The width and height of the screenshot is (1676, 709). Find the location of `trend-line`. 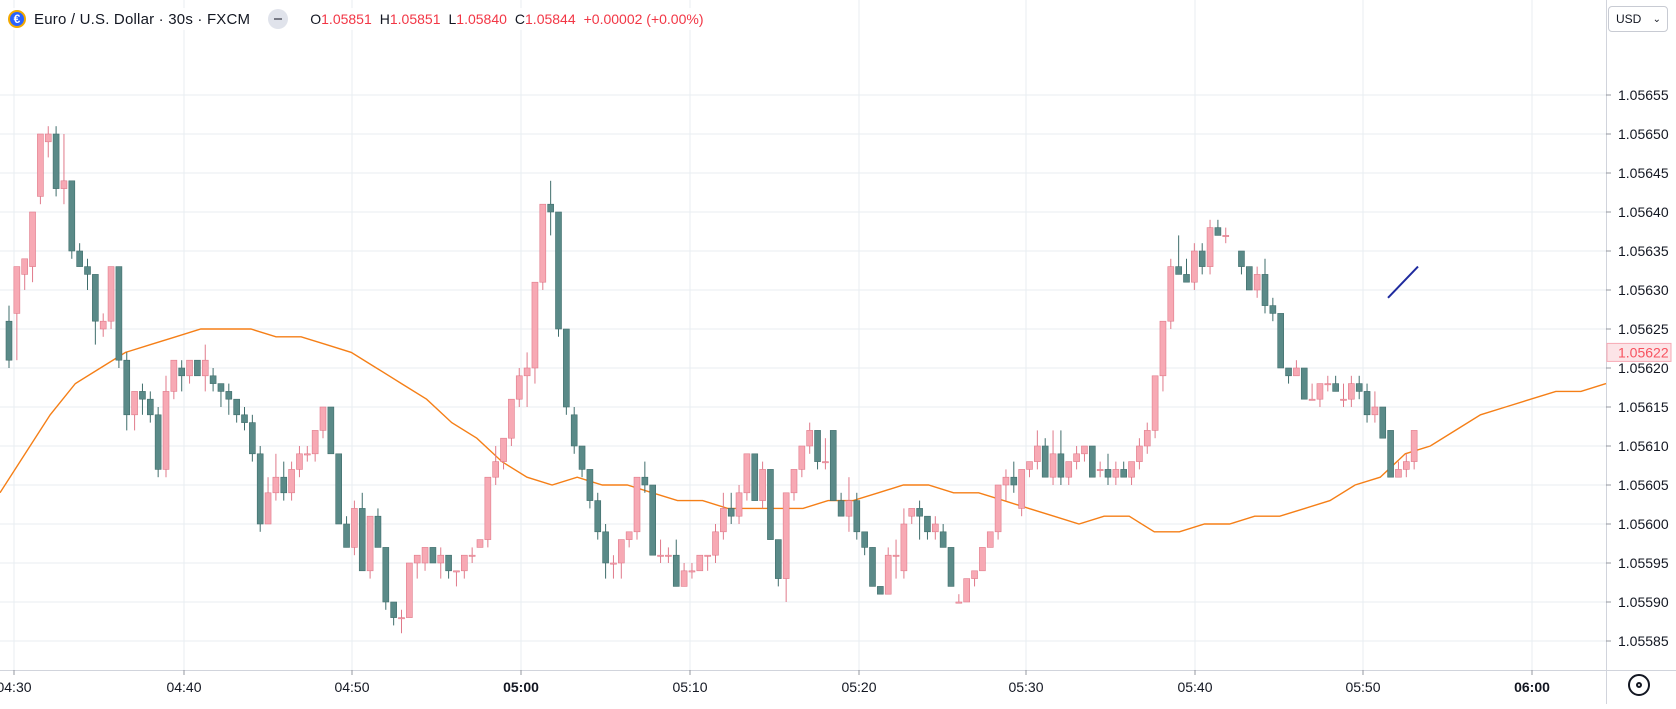

trend-line is located at coordinates (1403, 282).